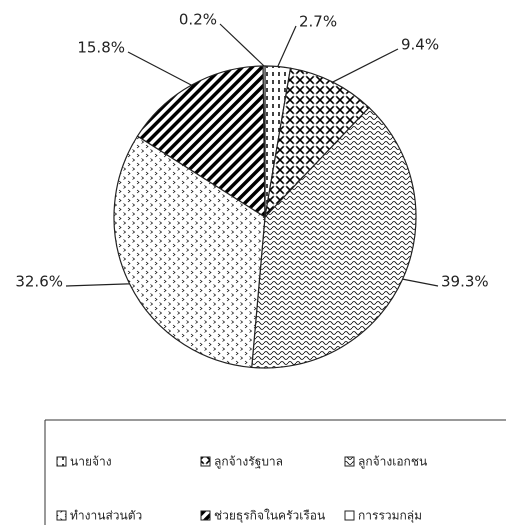 This screenshot has height=530, width=506. Describe the element at coordinates (101, 48) in the screenshot. I see `data-label: 15.8%` at that location.